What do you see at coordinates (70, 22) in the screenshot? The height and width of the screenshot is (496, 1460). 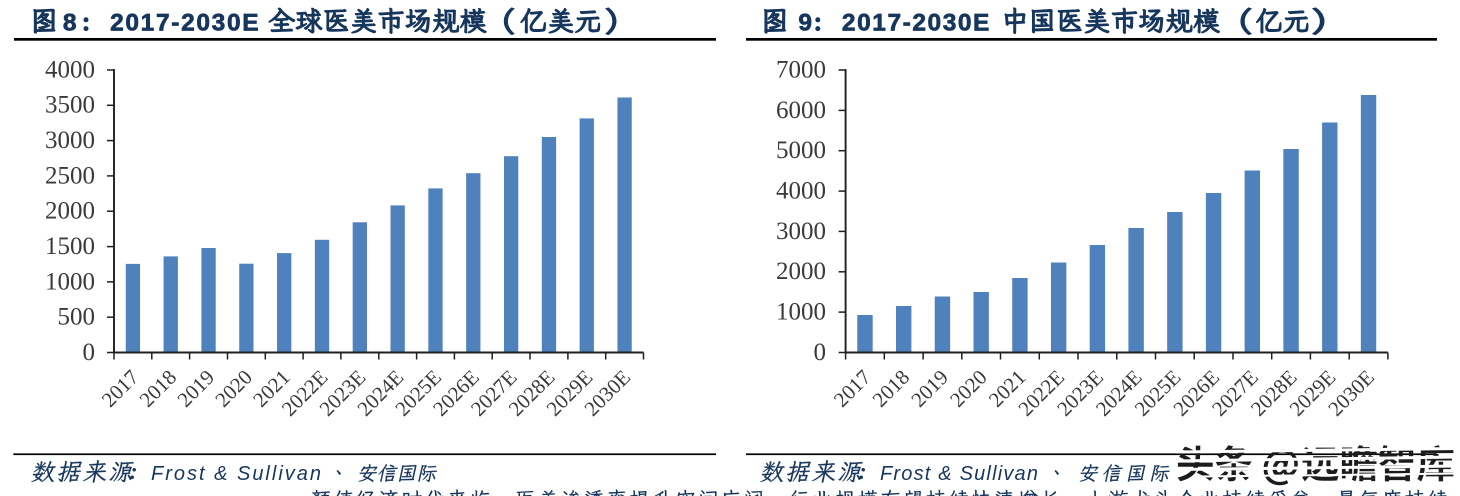 I see `svg-text: 8` at bounding box center [70, 22].